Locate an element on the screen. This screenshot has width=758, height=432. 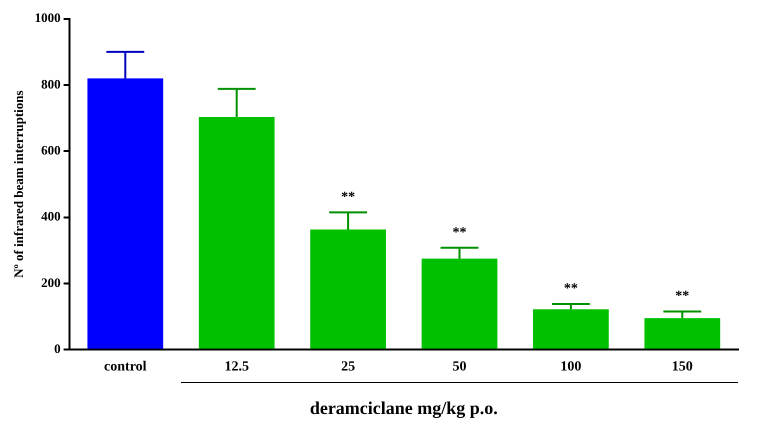
y-axis-title: Nº of infrared beam interruptions is located at coordinates (18, 184).